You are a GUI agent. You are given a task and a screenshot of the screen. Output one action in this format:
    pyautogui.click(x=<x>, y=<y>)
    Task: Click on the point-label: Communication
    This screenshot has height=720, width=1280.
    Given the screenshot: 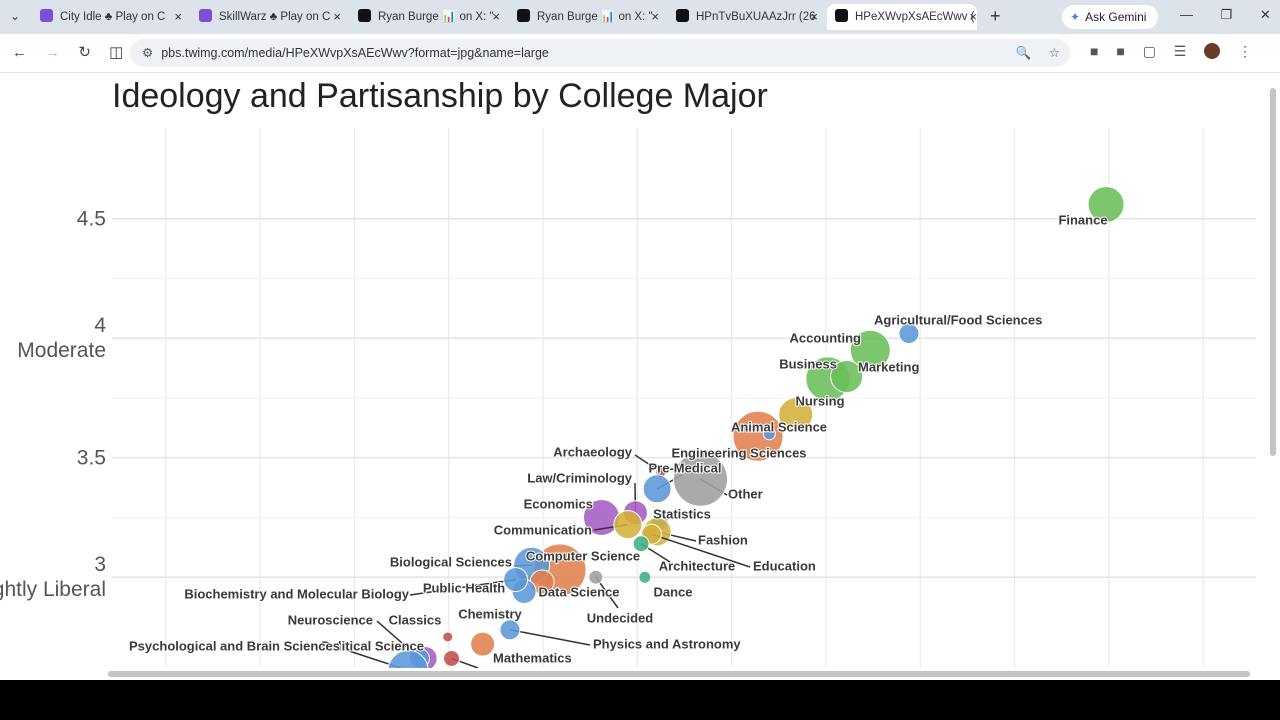 What is the action you would take?
    pyautogui.click(x=543, y=529)
    